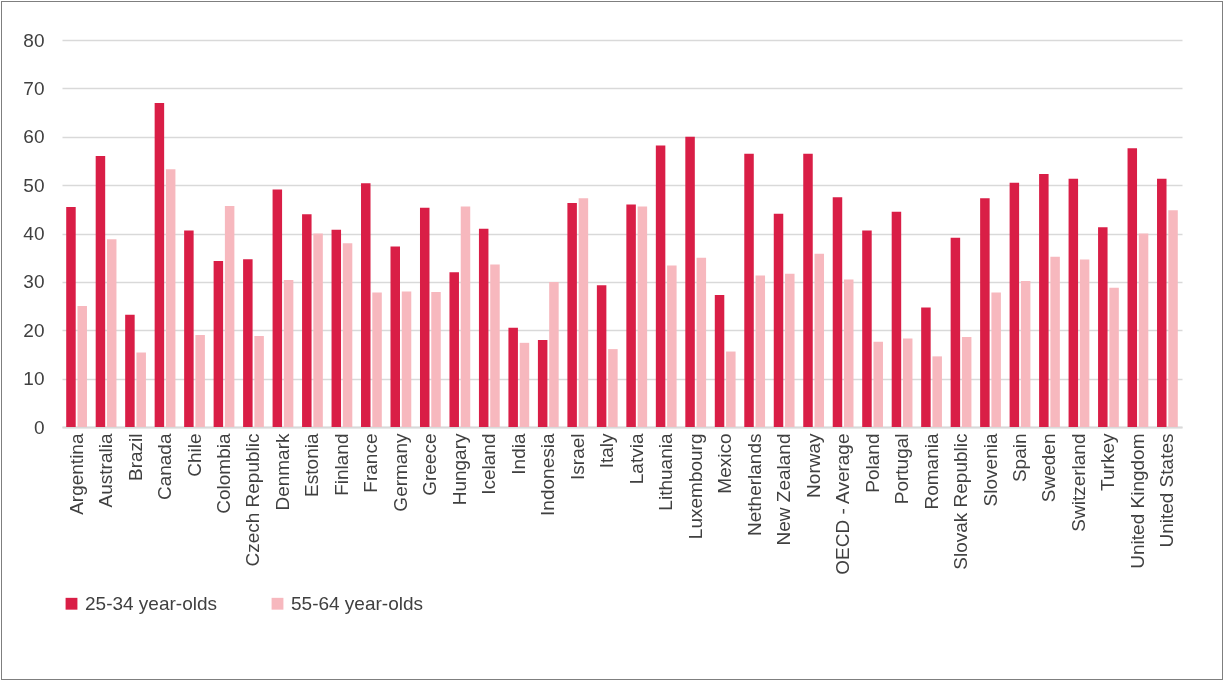 This screenshot has height=683, width=1226. I want to click on x-tick-label: United States, so click(1167, 490).